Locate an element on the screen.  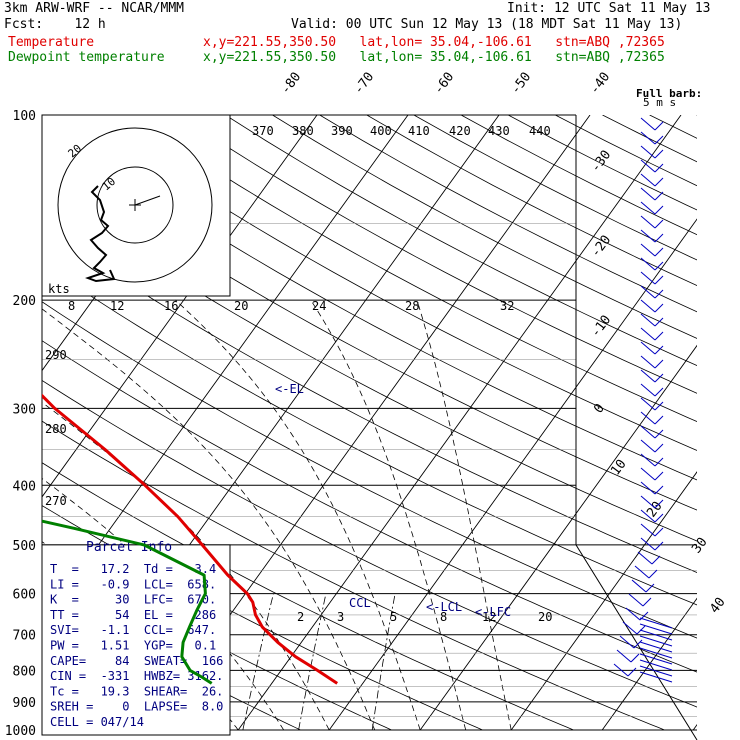
hodograph-ring-inner is located at coordinates (135, 205).